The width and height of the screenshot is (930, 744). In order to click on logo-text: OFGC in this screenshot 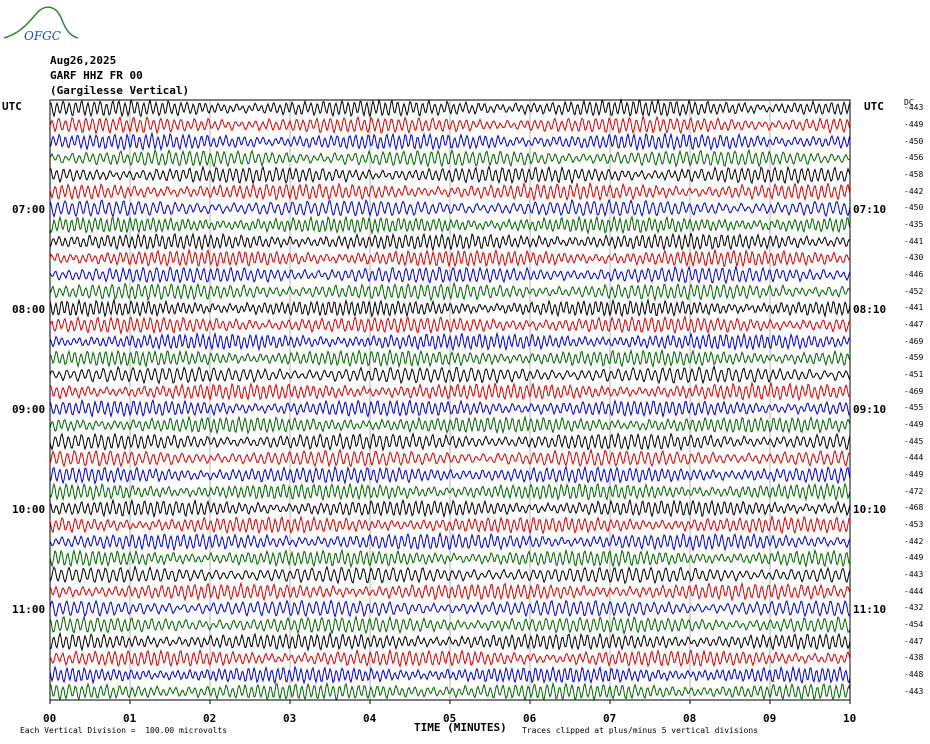, I will do `click(42, 36)`.